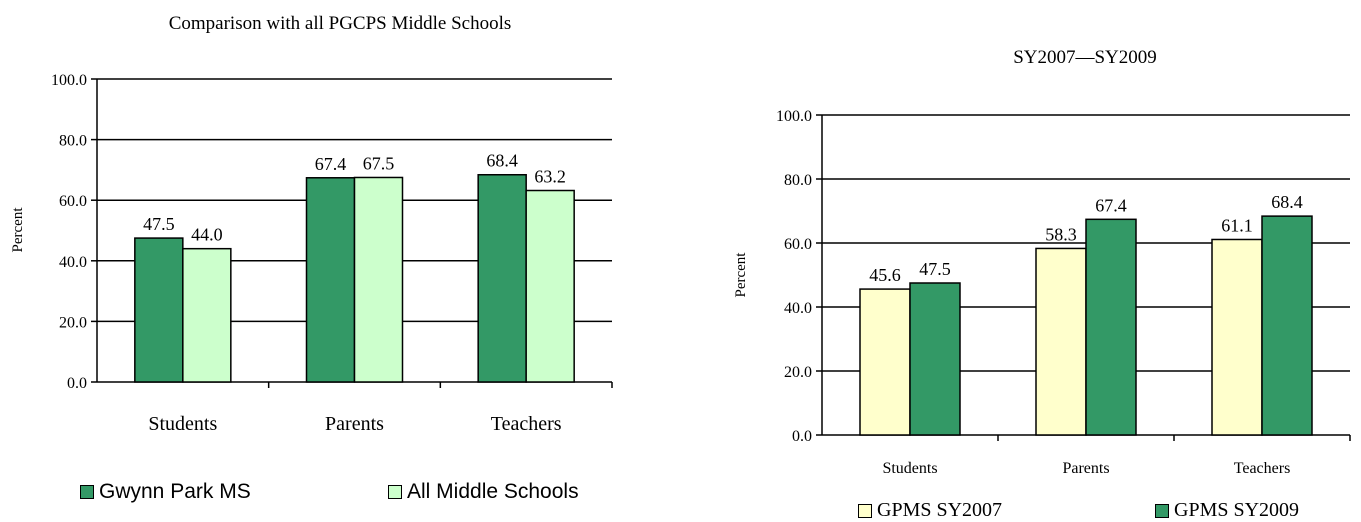  What do you see at coordinates (69, 80) in the screenshot?
I see `chart1-y-tick-label: 100.0` at bounding box center [69, 80].